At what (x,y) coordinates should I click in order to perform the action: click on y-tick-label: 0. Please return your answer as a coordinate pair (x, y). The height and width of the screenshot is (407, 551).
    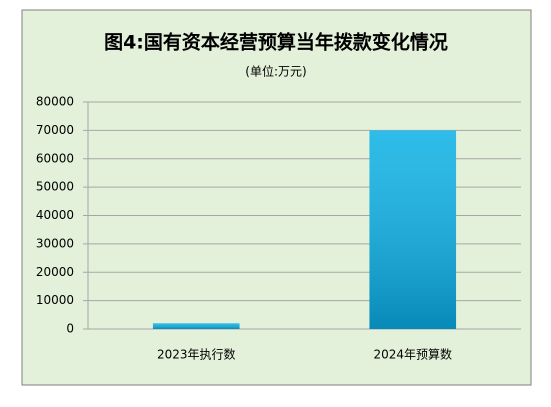
    Looking at the image, I should click on (70, 329).